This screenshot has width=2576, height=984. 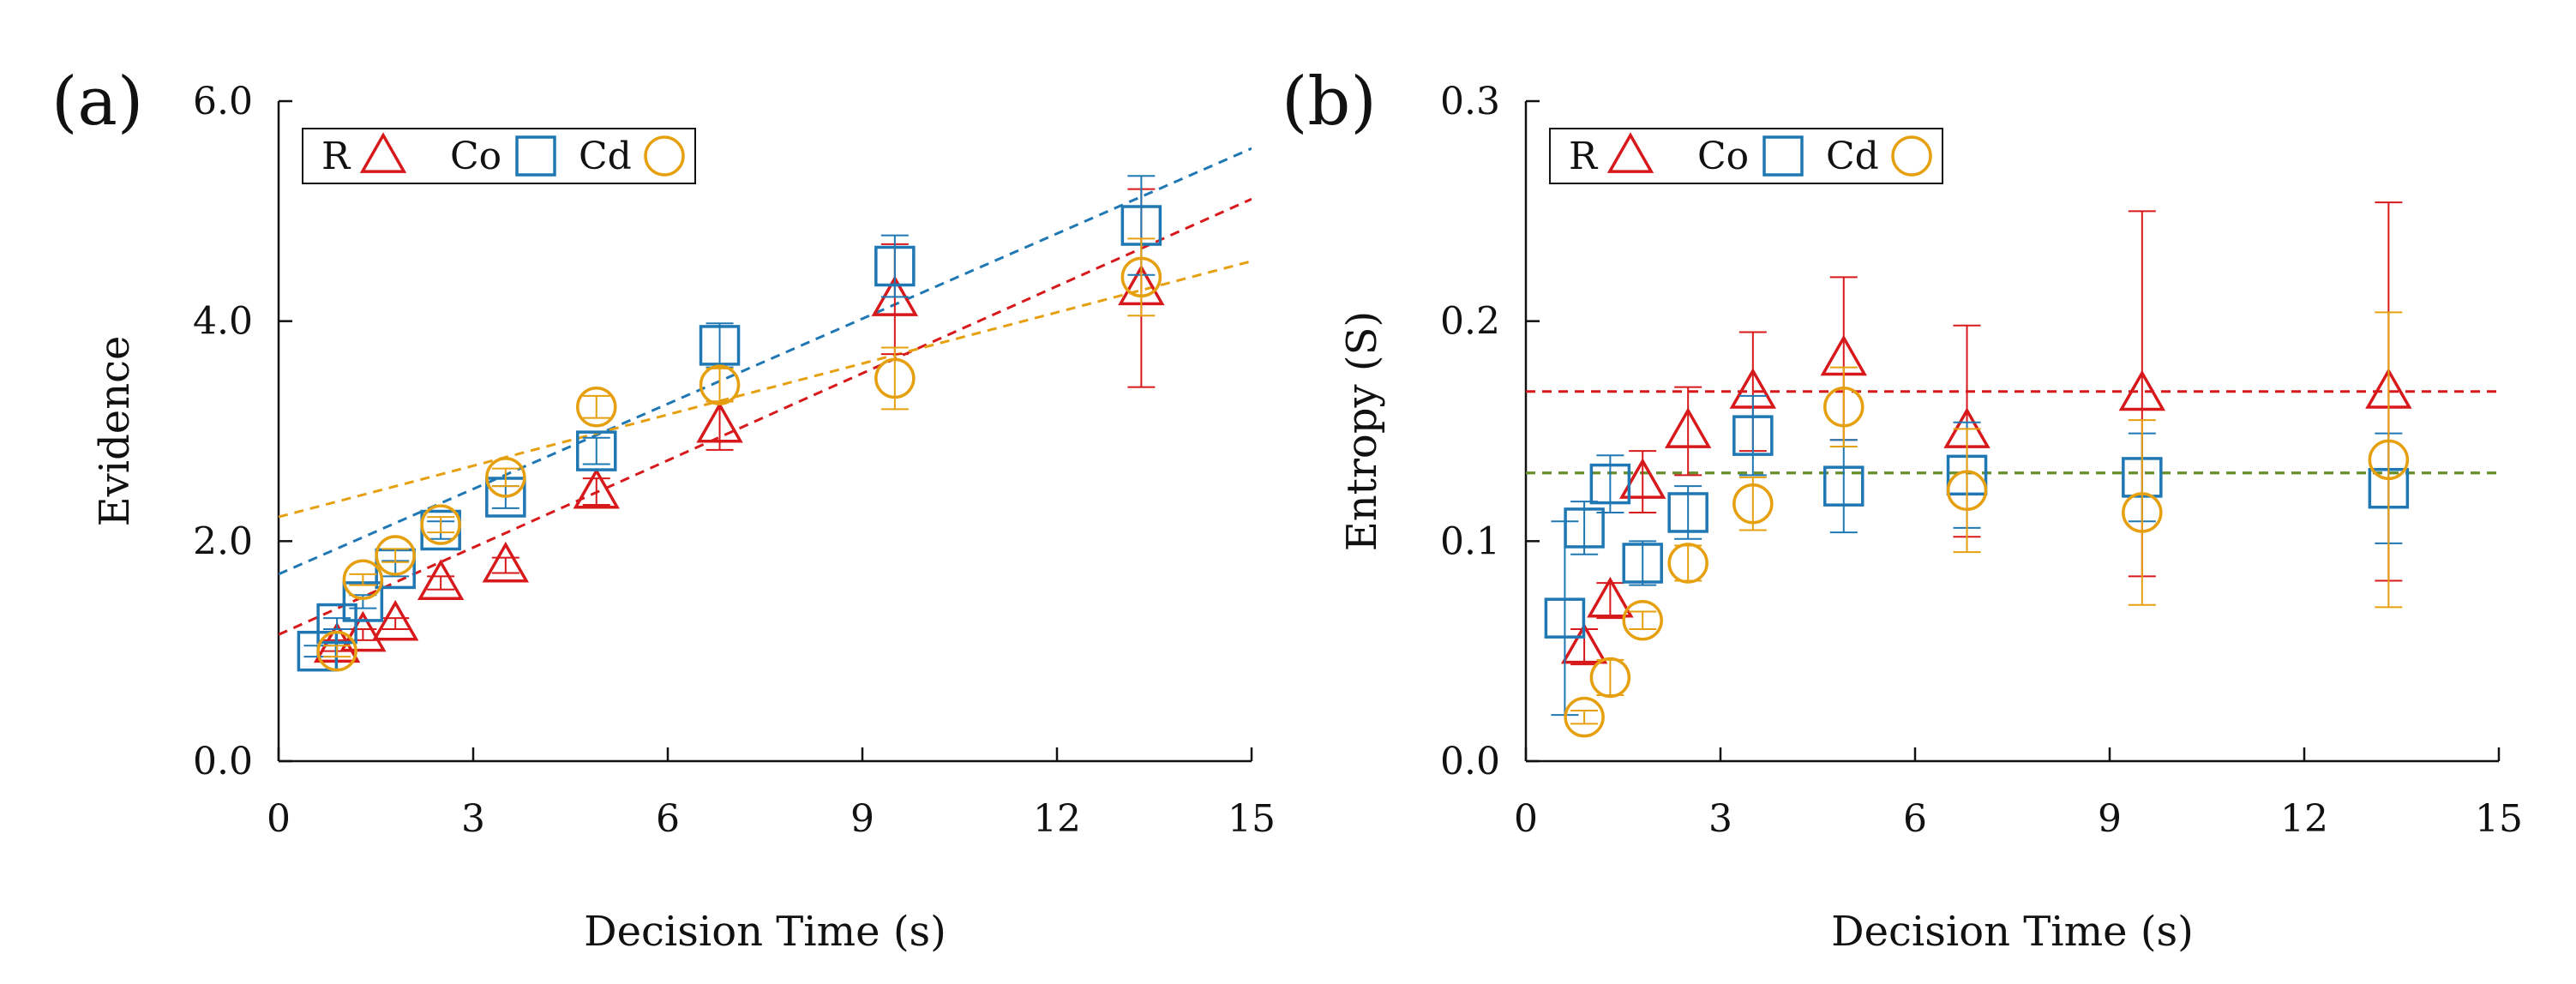 What do you see at coordinates (1470, 322) in the screenshot?
I see `y-tick-label: 0.2` at bounding box center [1470, 322].